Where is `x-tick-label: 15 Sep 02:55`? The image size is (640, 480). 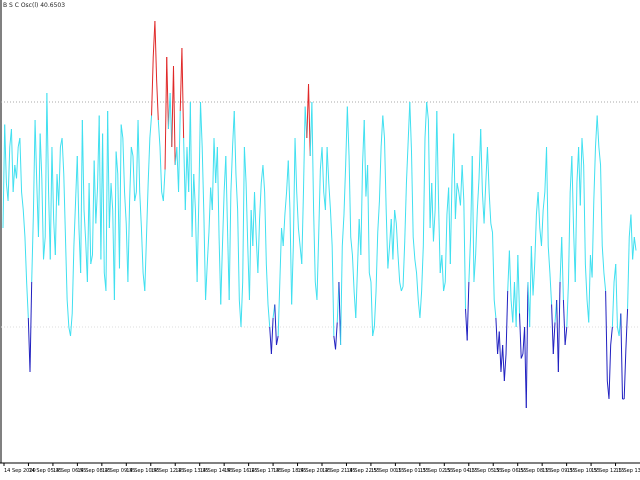 x-tick-label: 15 Sep 02:55 is located at coordinates (436, 471).